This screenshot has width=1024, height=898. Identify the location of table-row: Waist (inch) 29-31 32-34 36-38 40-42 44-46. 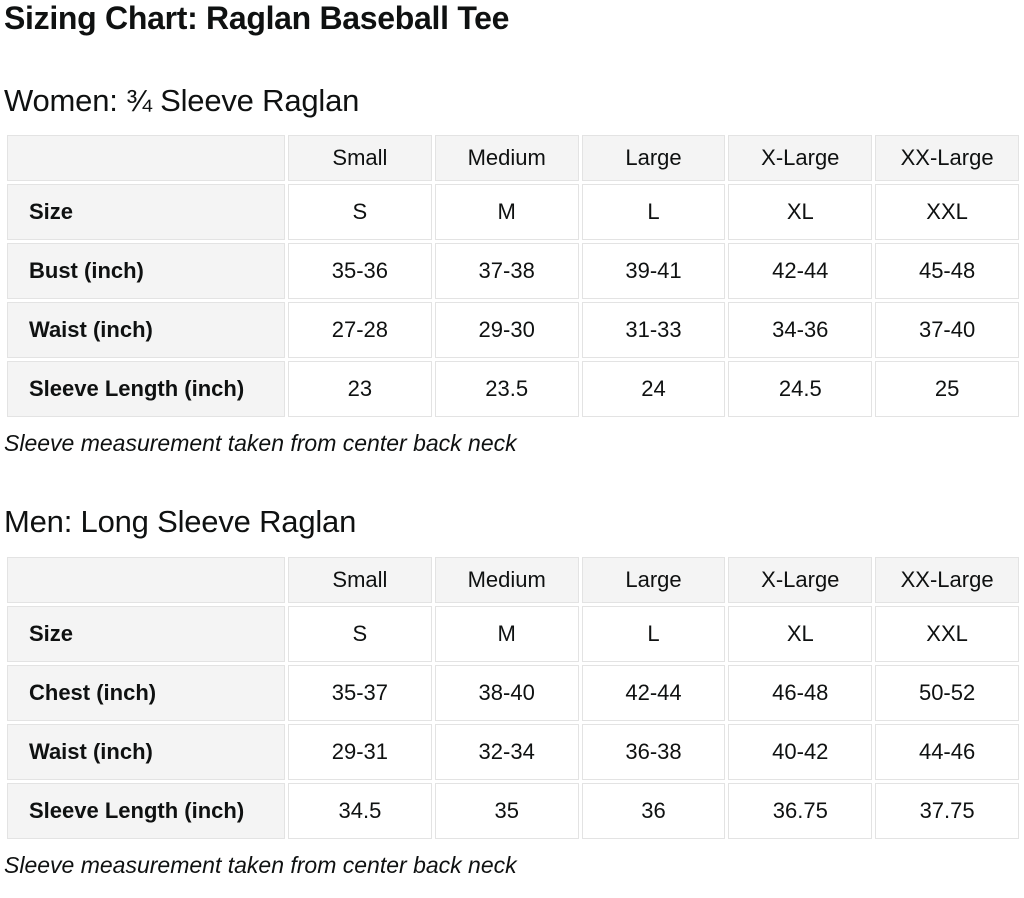
(513, 751).